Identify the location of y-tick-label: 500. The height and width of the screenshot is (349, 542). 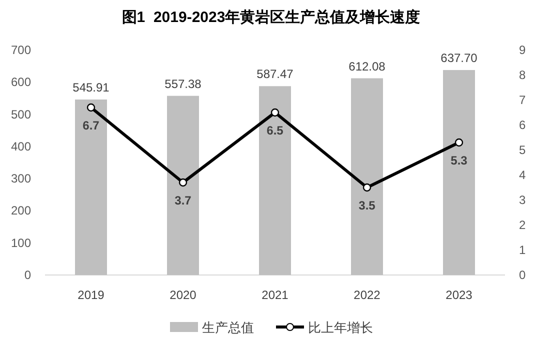
(21, 114).